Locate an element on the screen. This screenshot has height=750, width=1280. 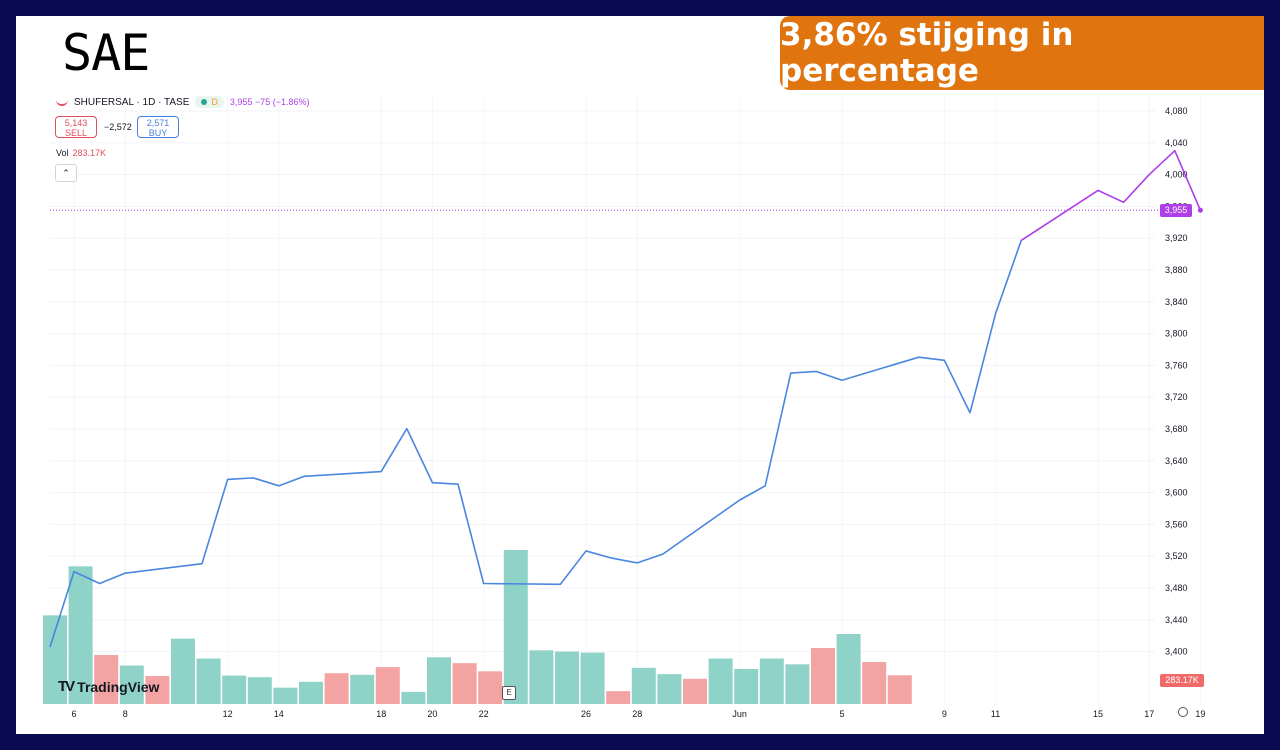
y-tick-label: 3,680 is located at coordinates (1176, 429).